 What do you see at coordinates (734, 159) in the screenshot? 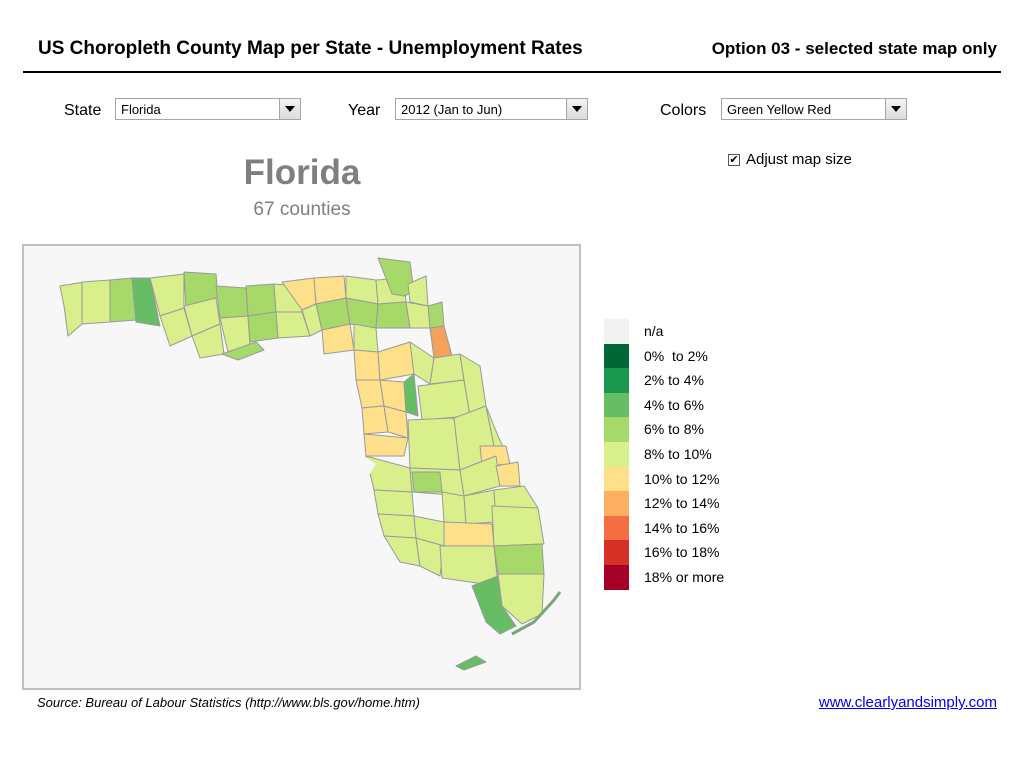
I see `checkbox-checked-icon: ✔` at bounding box center [734, 159].